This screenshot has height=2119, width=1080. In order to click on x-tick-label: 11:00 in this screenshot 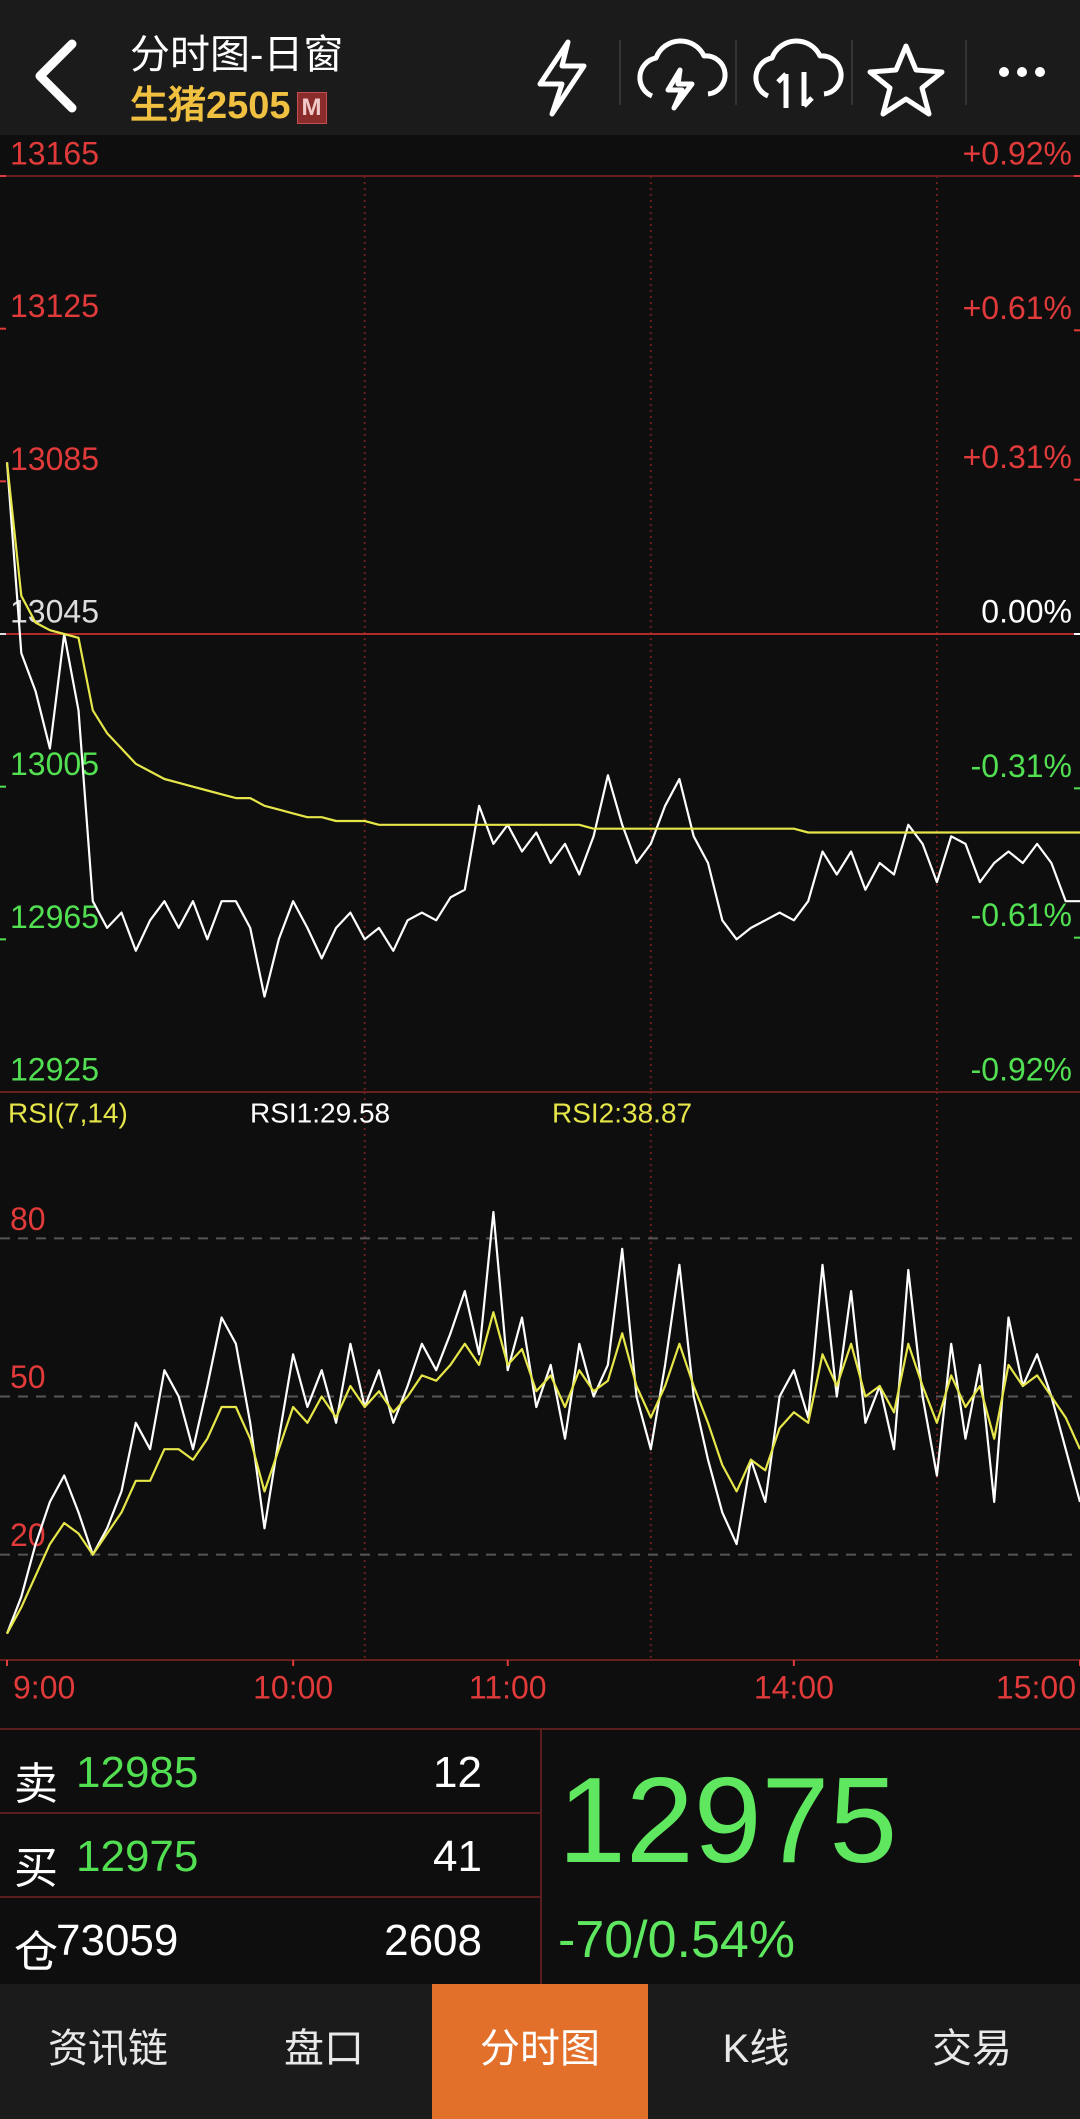, I will do `click(508, 1687)`.